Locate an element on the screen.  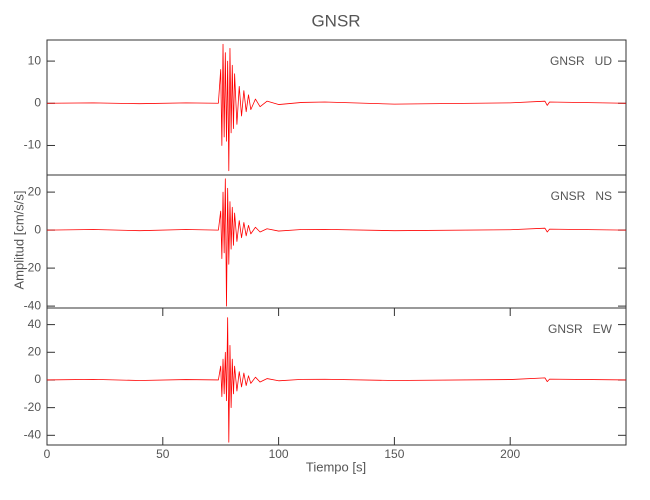
chart-title: GNSR is located at coordinates (335, 20).